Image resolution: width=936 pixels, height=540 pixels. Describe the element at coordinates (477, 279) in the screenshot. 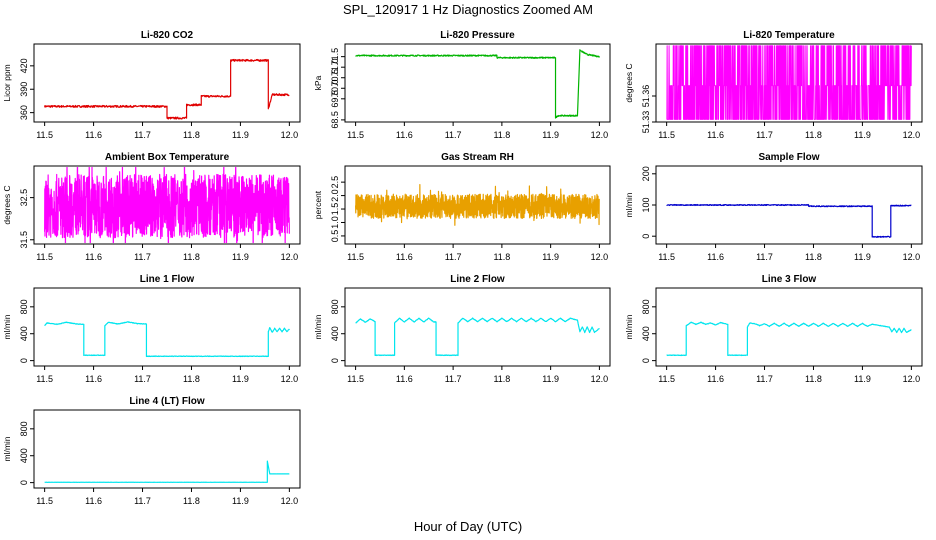

I see `panel-title: Line 2 Flow` at that location.